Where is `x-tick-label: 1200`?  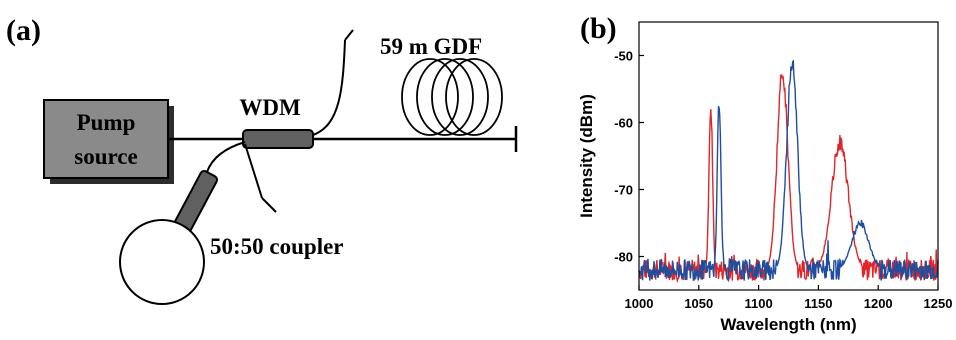 x-tick-label: 1200 is located at coordinates (878, 303).